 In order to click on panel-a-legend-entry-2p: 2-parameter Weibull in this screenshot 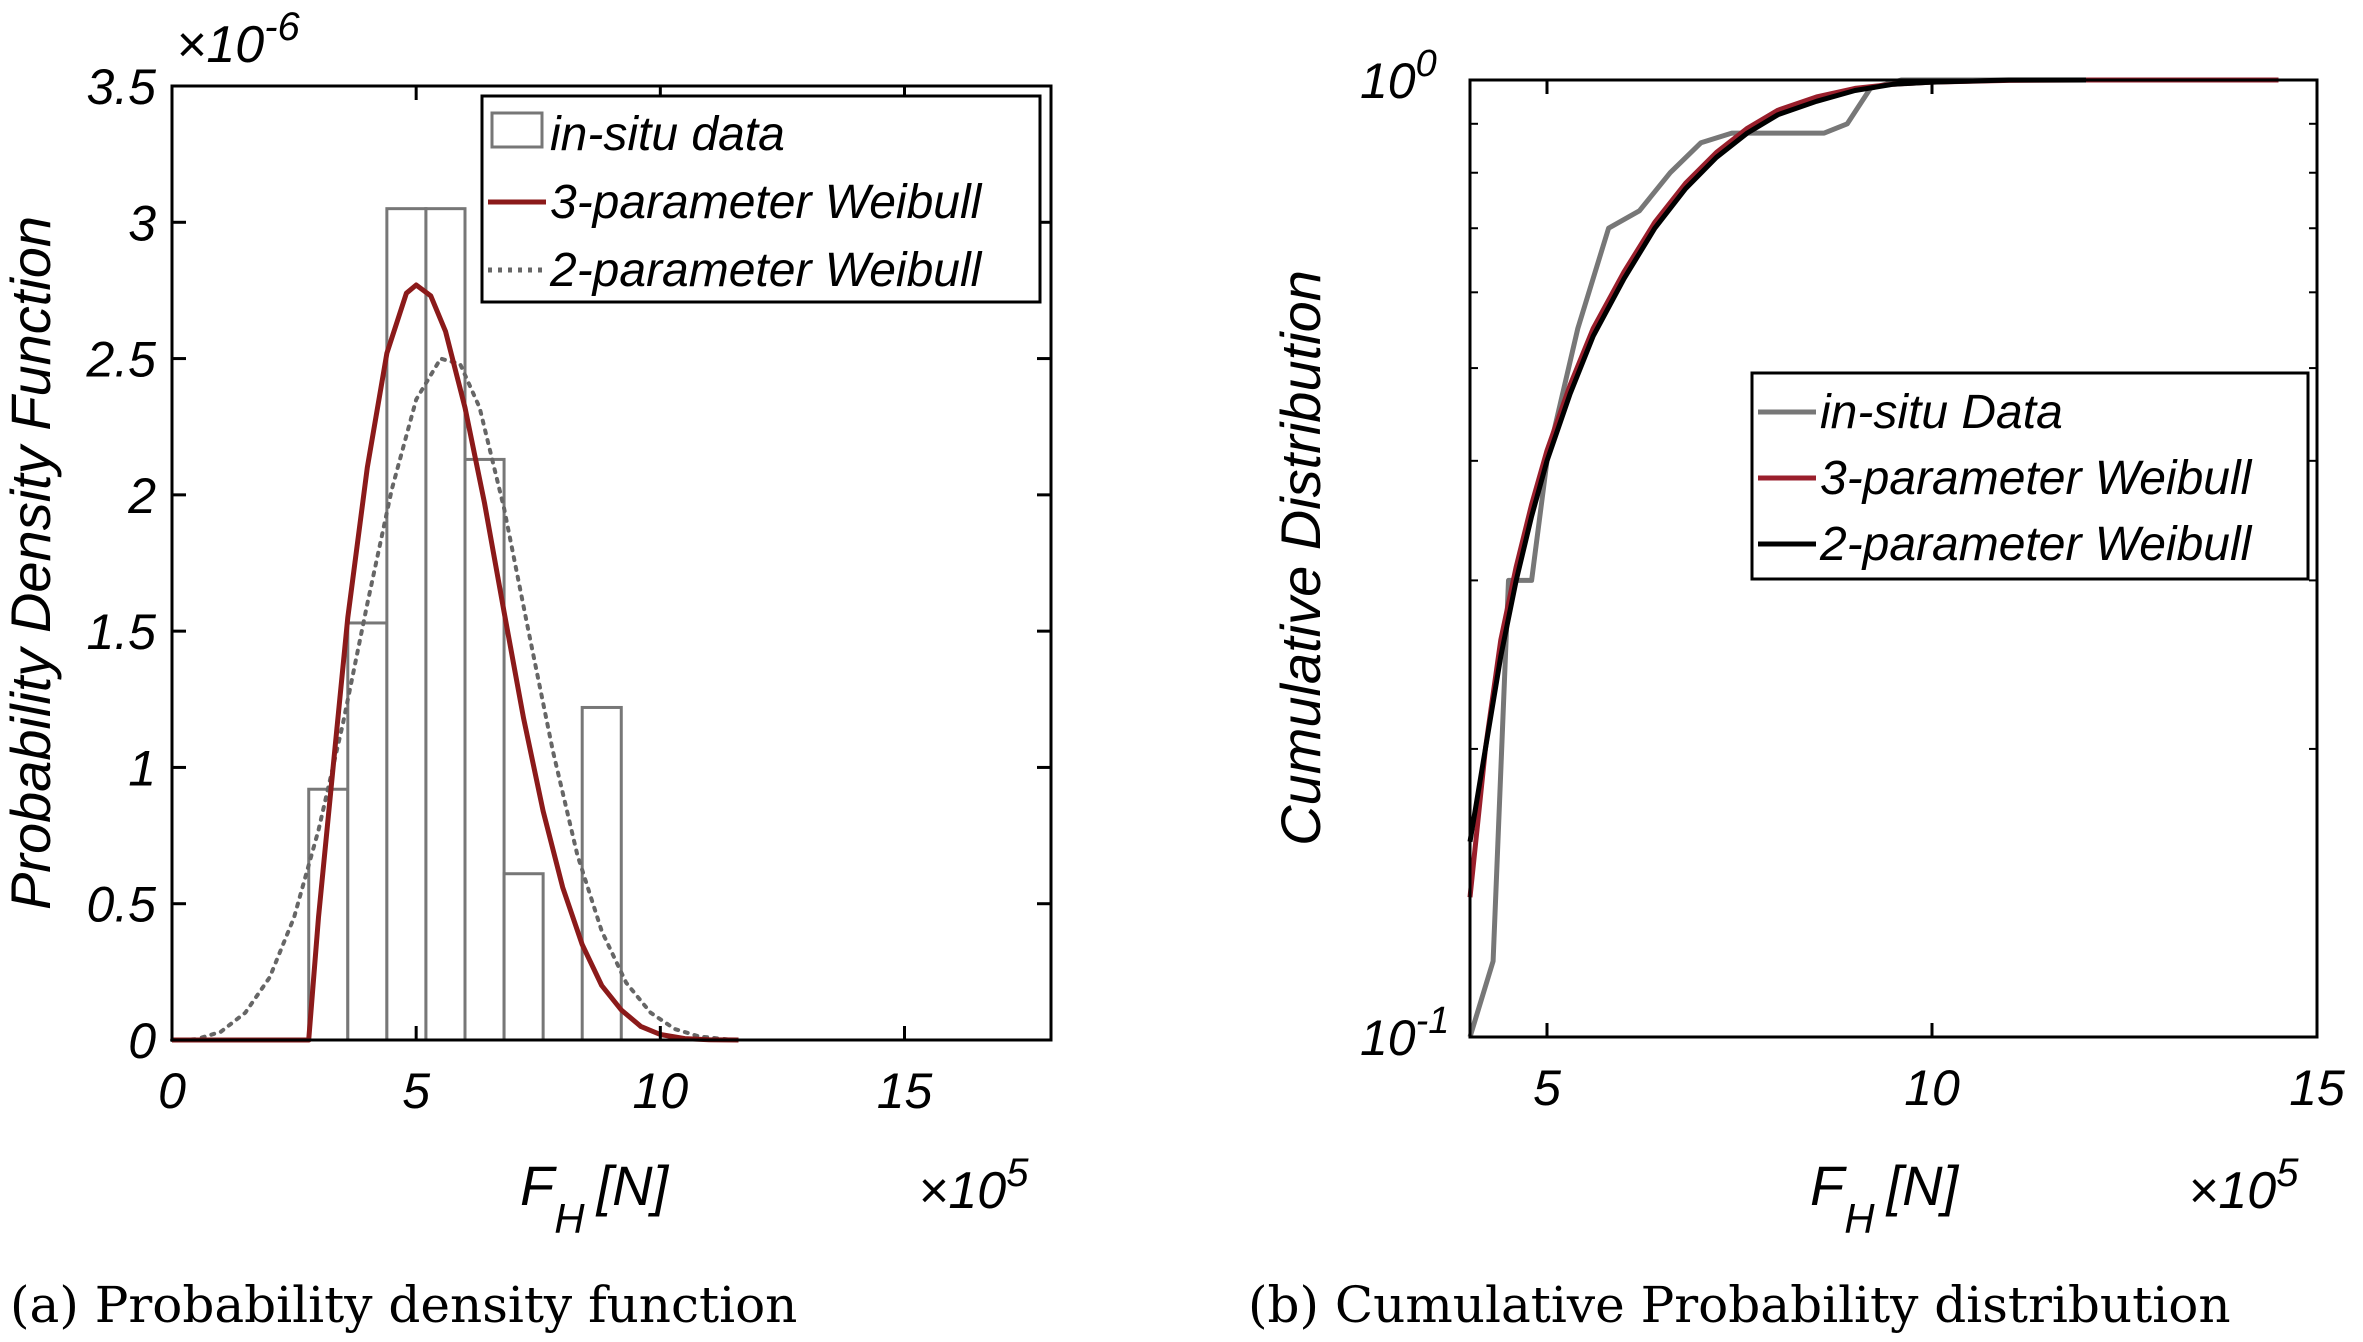, I will do `click(766, 270)`.